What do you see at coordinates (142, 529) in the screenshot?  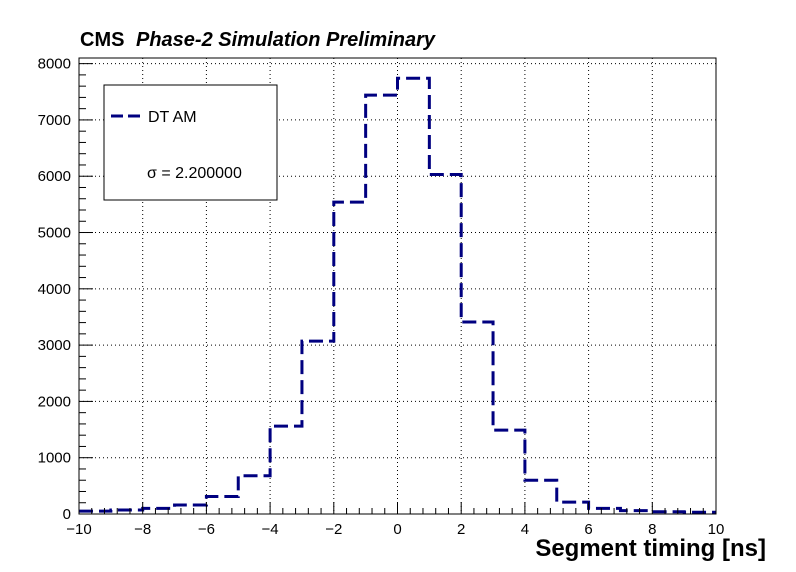 I see `x-tick-label: −8` at bounding box center [142, 529].